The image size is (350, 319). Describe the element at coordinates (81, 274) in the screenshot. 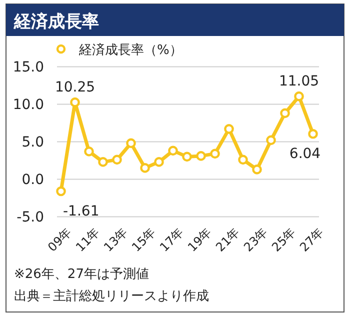

I see `annotation: ※26年、27年は予測値` at that location.